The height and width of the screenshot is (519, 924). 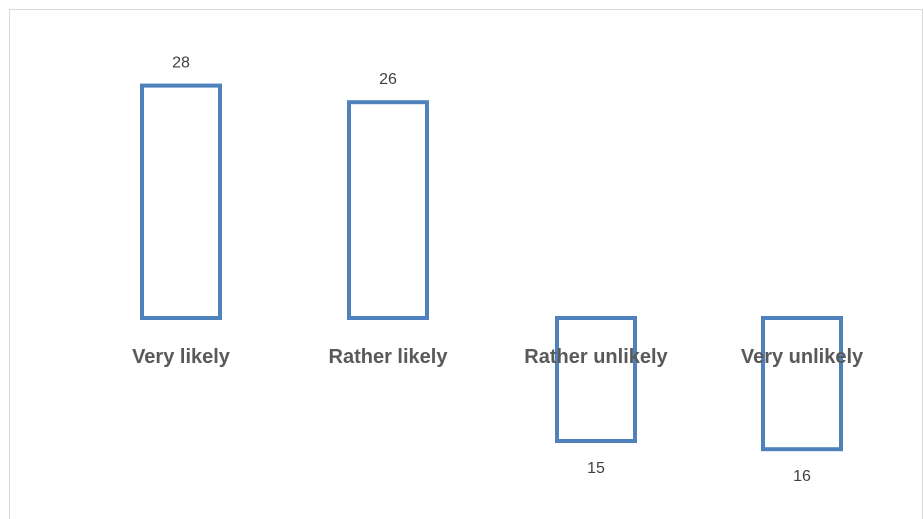 I want to click on data-label-rather-likely: 26, so click(x=388, y=79).